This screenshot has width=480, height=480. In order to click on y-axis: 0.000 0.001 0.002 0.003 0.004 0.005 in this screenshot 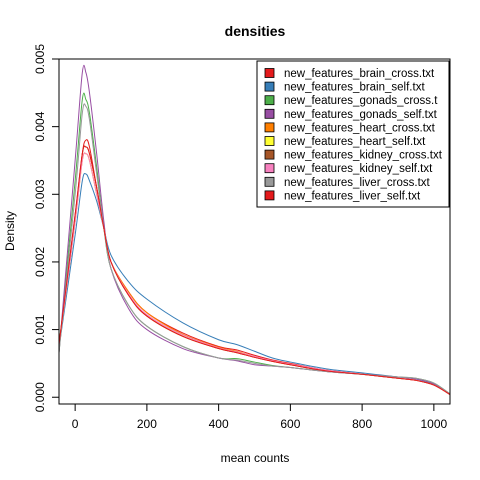, I will do `click(46, 228)`.